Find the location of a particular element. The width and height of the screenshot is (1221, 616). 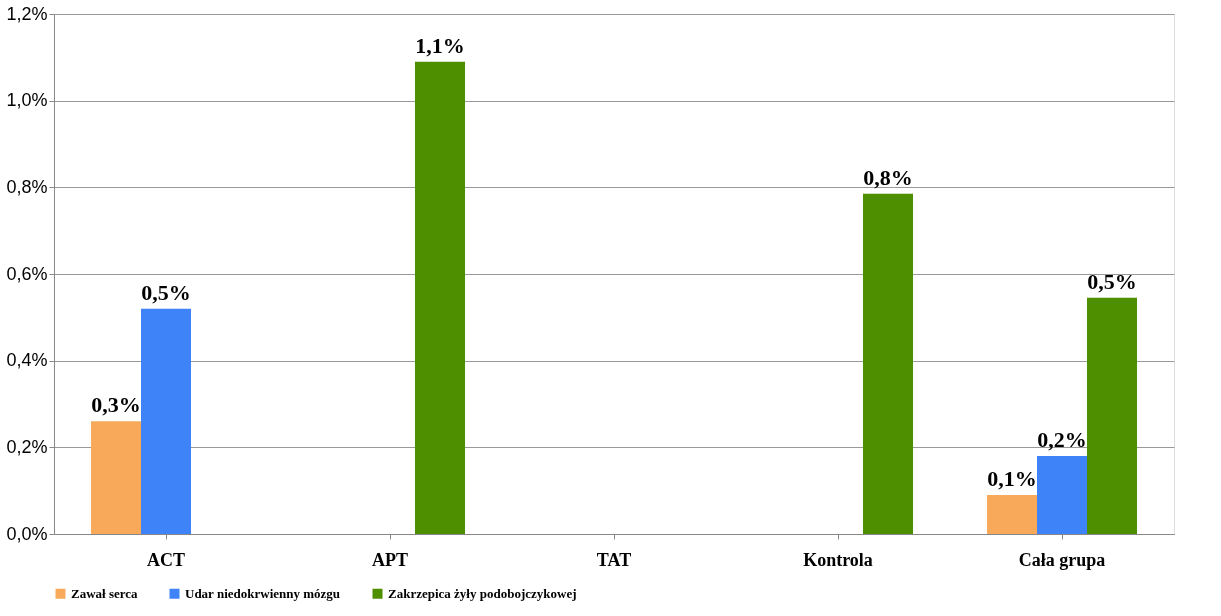

y-tick-label: 0,2% is located at coordinates (27, 446).